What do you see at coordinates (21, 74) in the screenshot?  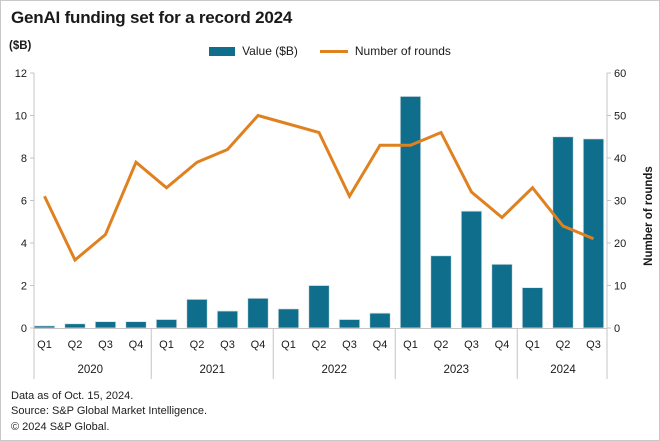 I see `left-tick-label: 12` at bounding box center [21, 74].